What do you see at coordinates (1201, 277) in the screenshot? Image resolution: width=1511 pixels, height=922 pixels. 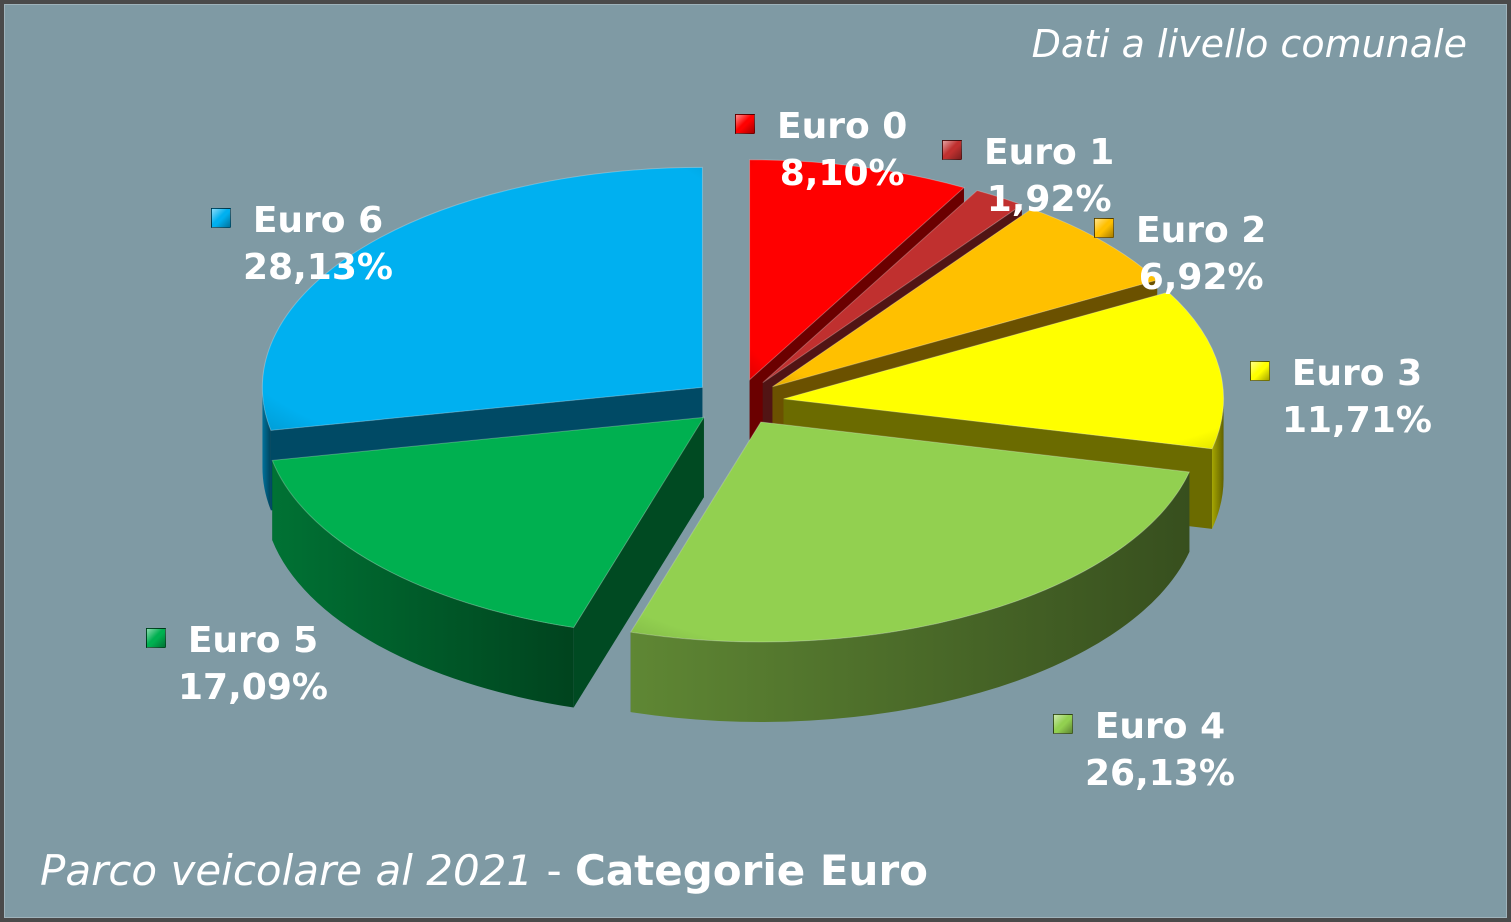 I see `slice-value-euro-2: 6,92%` at bounding box center [1201, 277].